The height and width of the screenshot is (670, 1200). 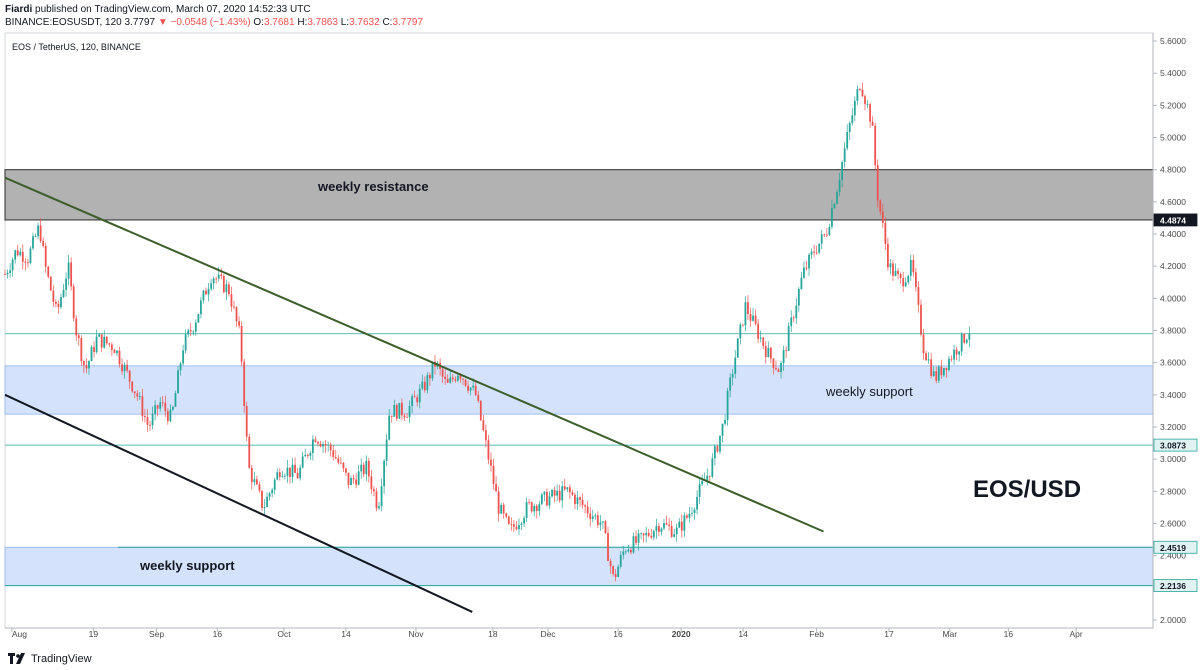 I want to click on x-tick-label: Mar, so click(x=949, y=634).